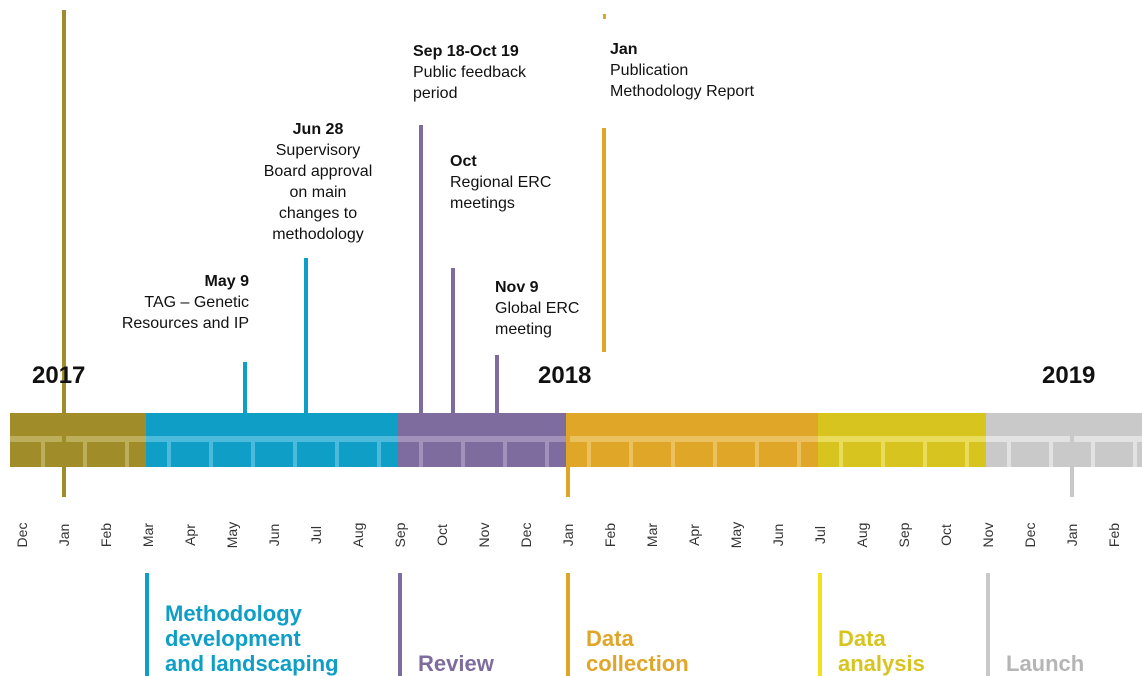  I want to click on event-date: Sep 18-Oct 19, so click(466, 51).